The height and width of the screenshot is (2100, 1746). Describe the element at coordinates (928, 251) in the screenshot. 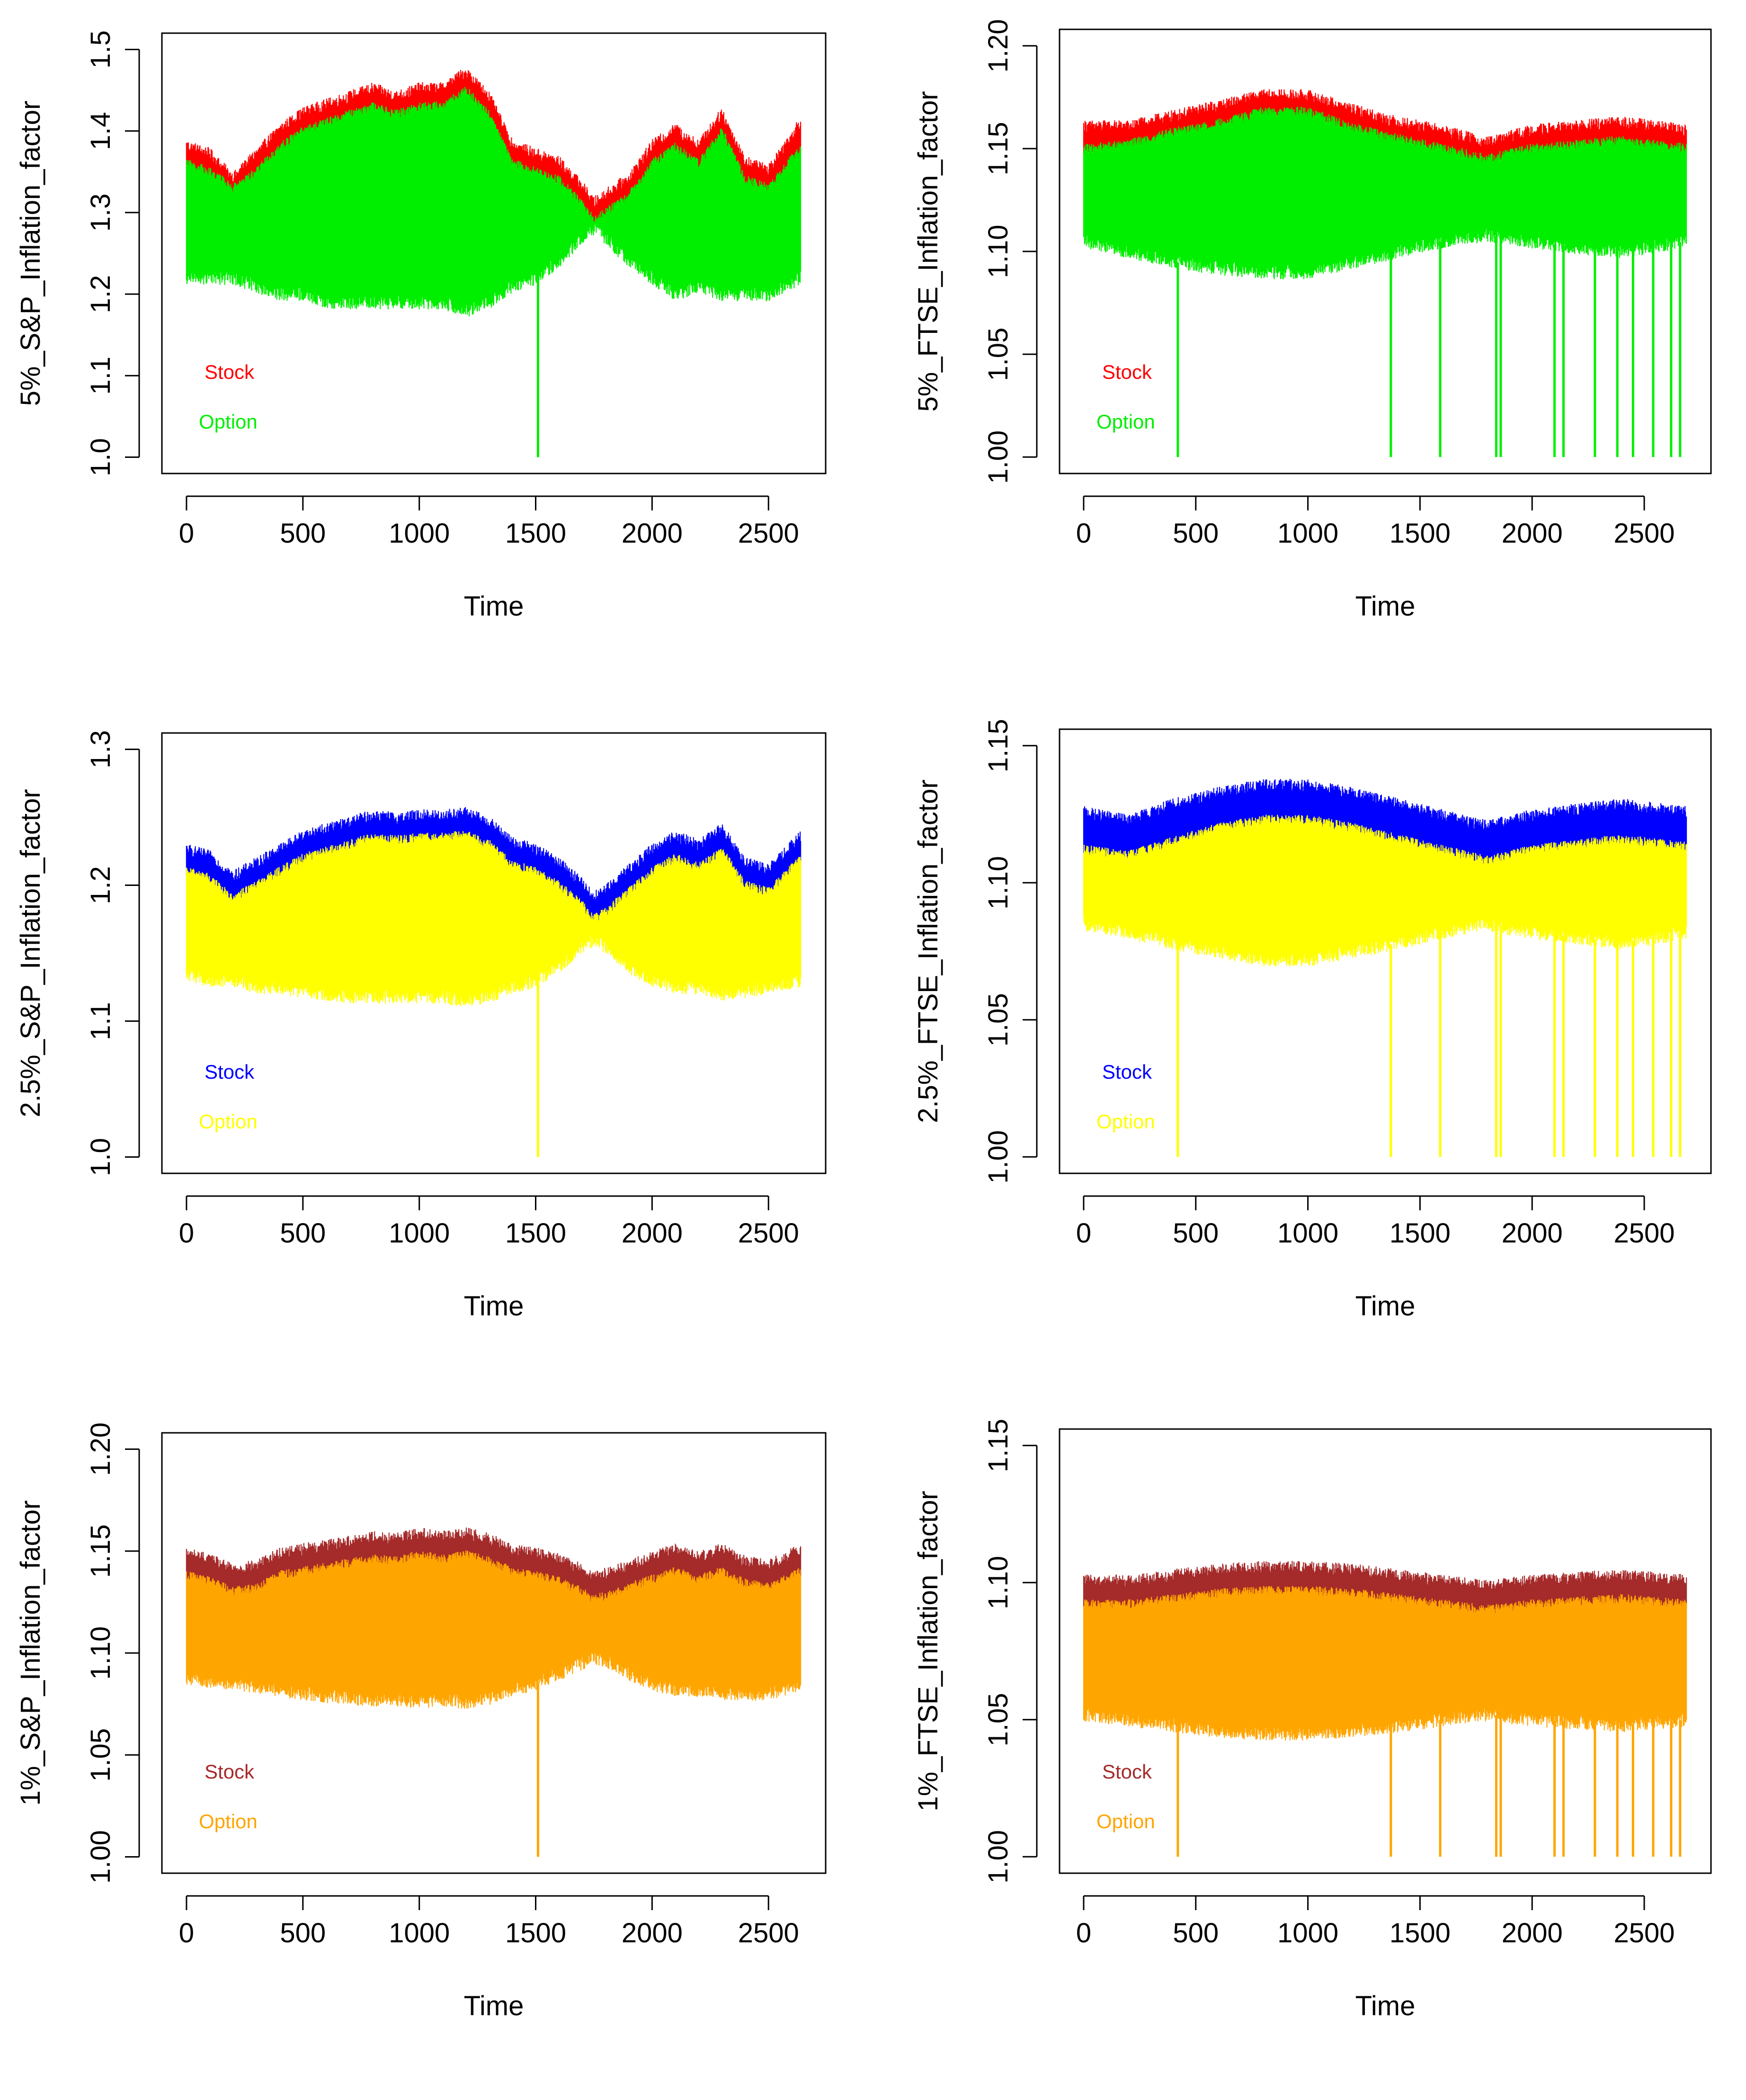

I see `y-axis-label: 5%_FTSE_Inflation_factor` at that location.